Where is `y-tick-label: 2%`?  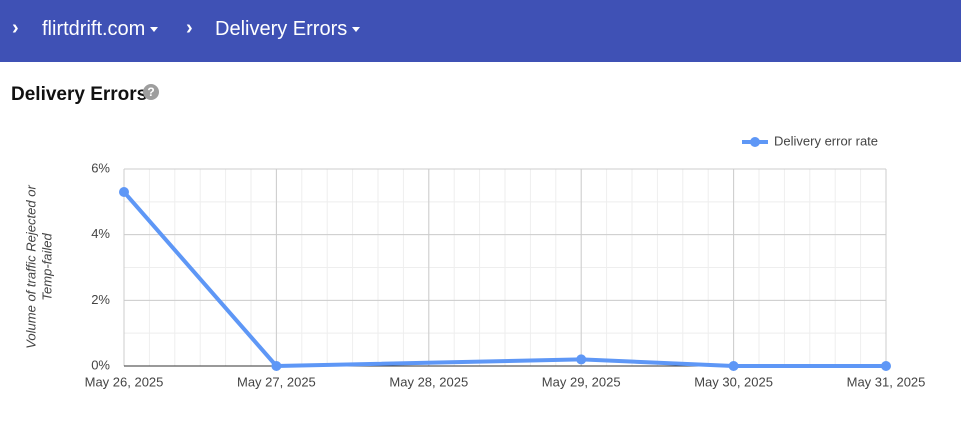 y-tick-label: 2% is located at coordinates (100, 299).